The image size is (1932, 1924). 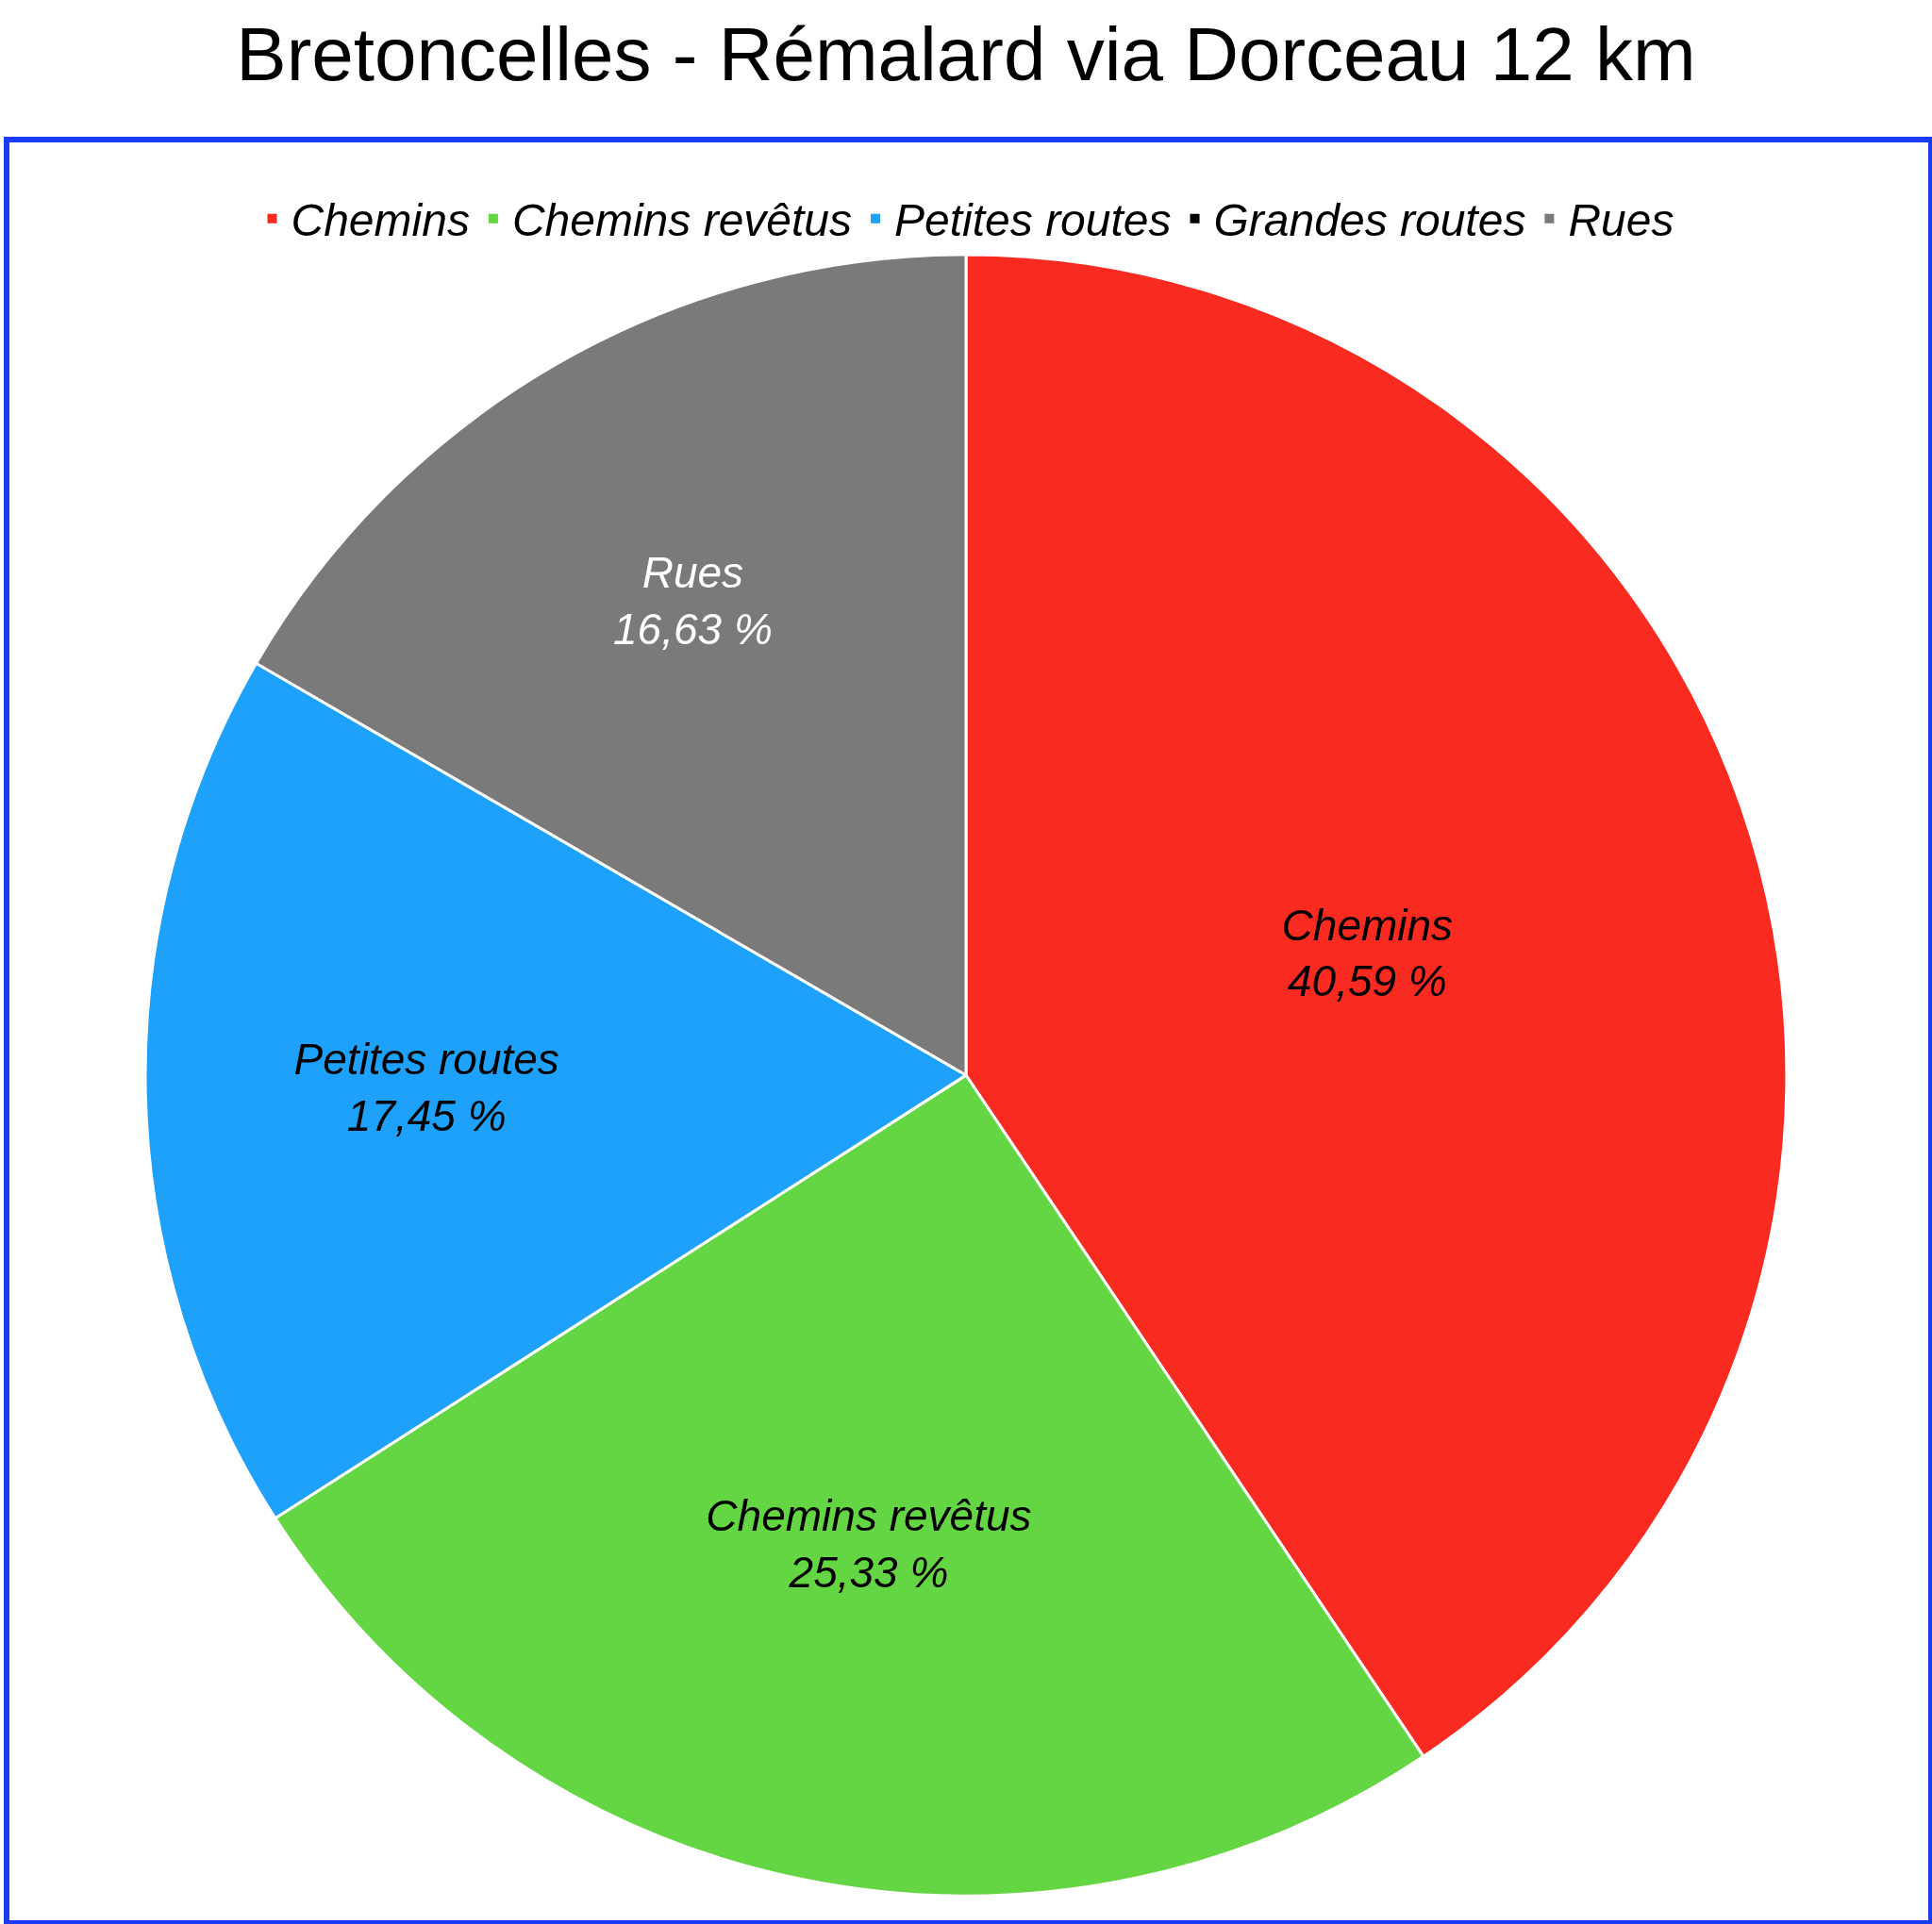 What do you see at coordinates (380, 220) in the screenshot?
I see `legend-label: Chemins` at bounding box center [380, 220].